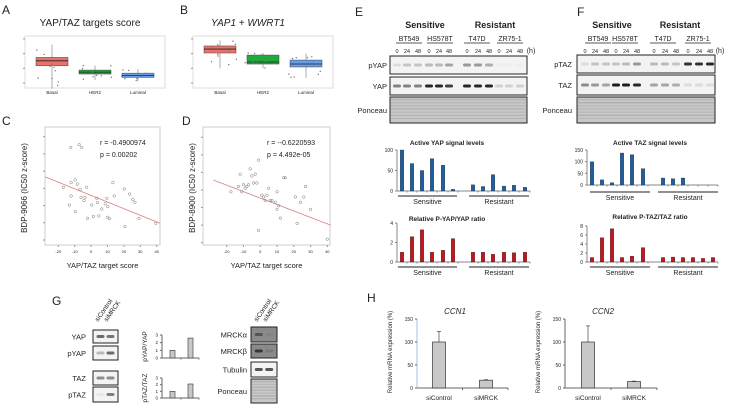 Image resolution: width=729 pixels, height=408 pixels. What do you see at coordinates (440, 39) in the screenshot?
I see `cell-line-label: HS578T` at bounding box center [440, 39].